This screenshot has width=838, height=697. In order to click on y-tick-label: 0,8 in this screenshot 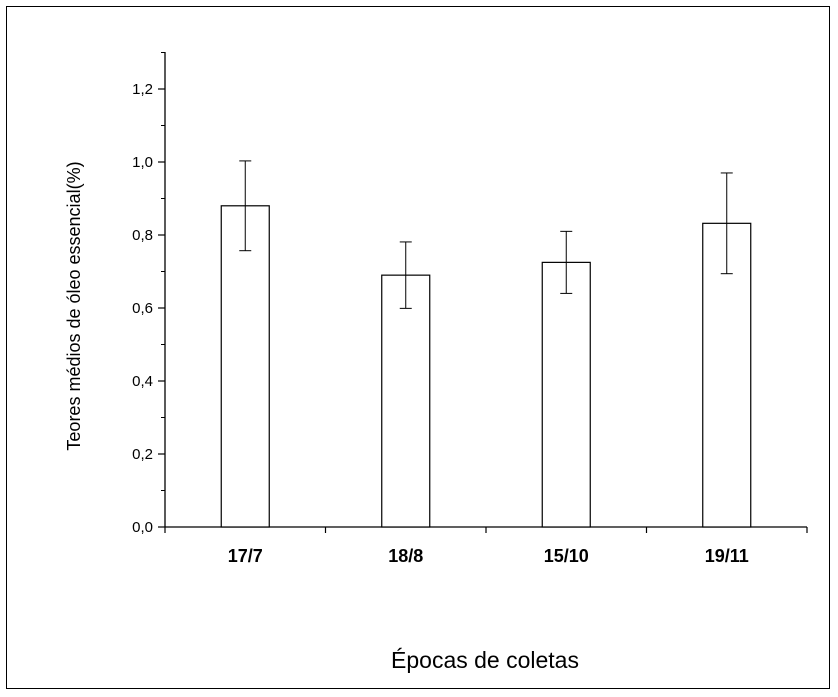, I will do `click(142, 235)`.